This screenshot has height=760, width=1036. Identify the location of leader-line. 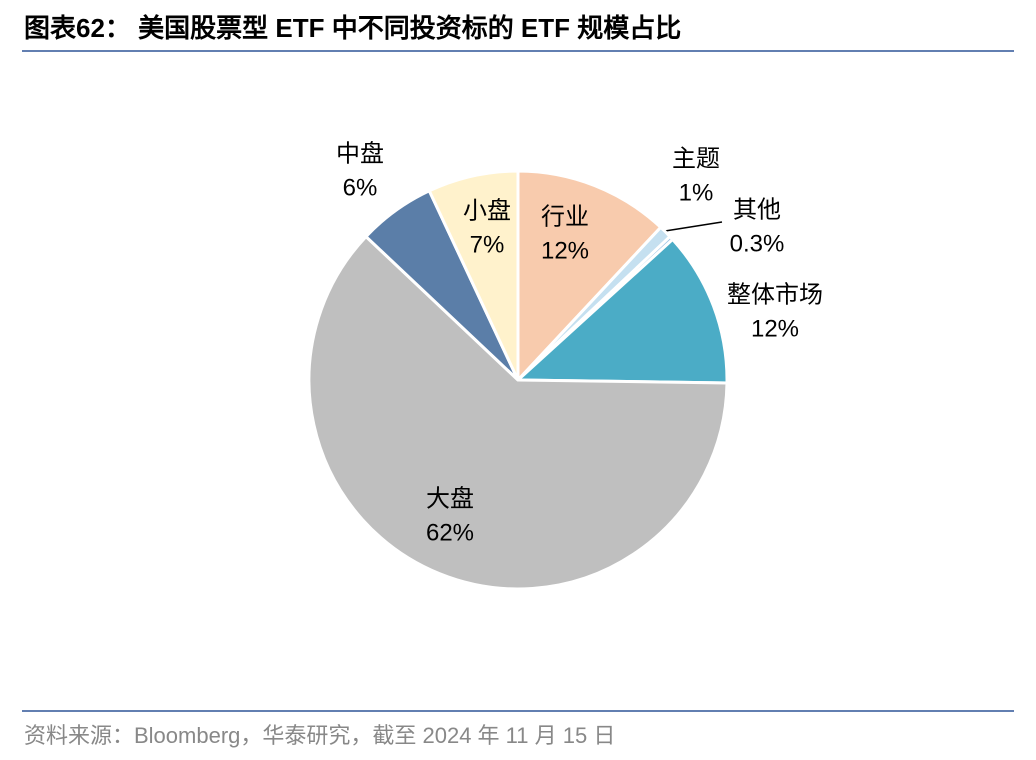
(693, 226).